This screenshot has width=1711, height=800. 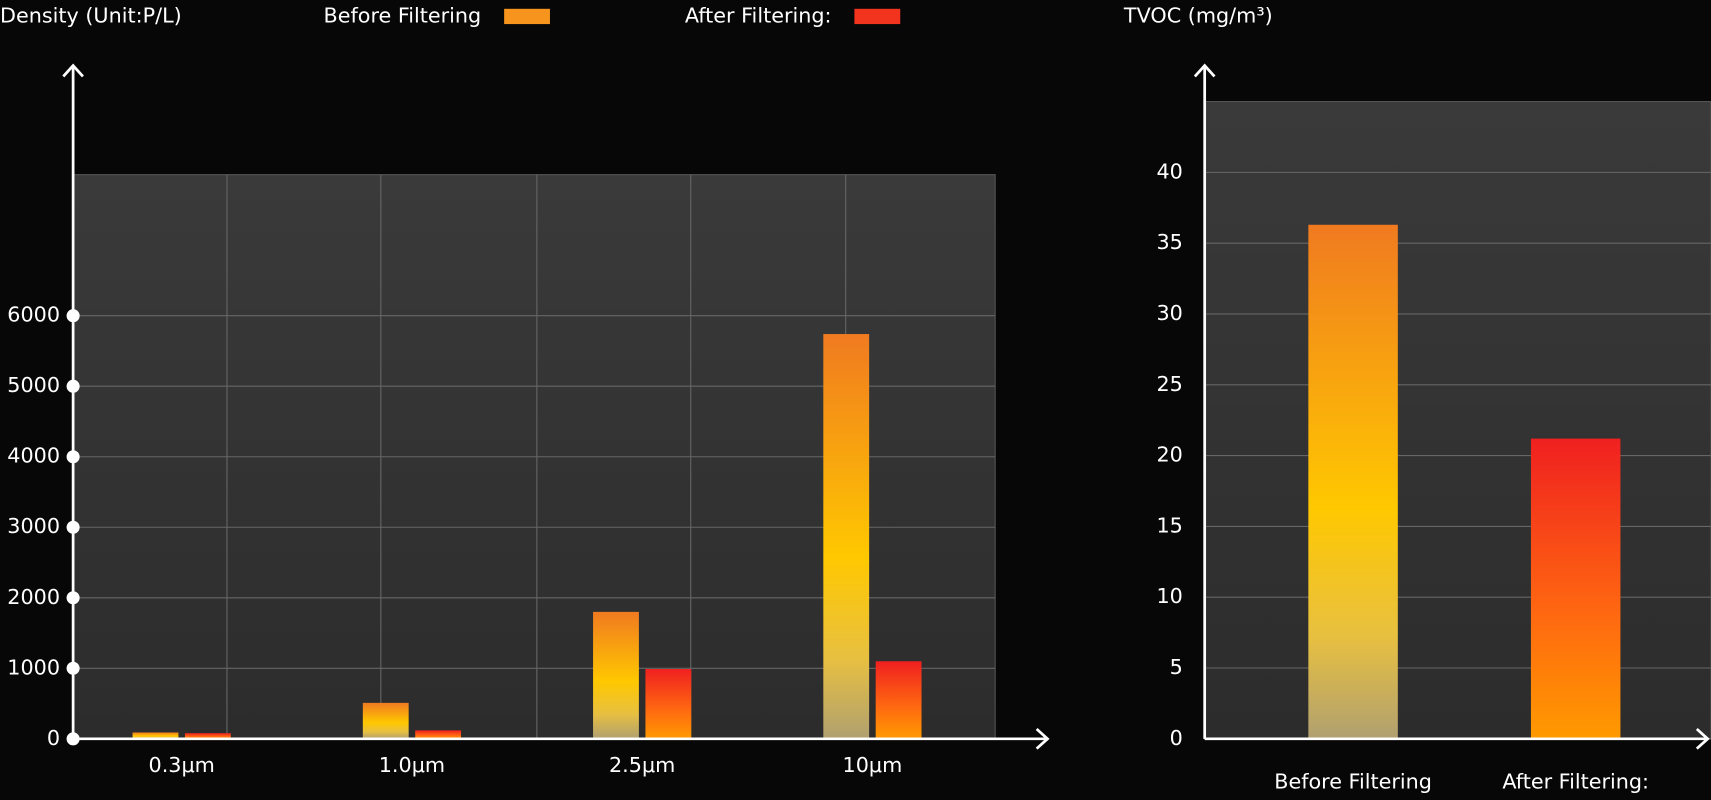 I want to click on x-tick-label: 10μm, so click(x=873, y=765).